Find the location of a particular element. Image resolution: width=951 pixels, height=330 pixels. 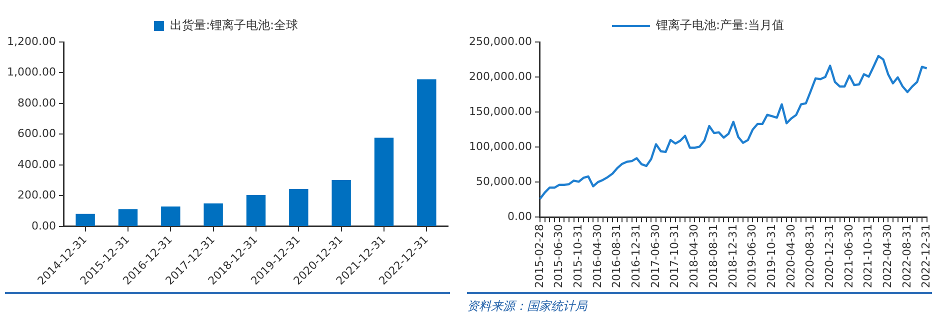

x-tick-label: 2020-08-31 is located at coordinates (810, 256).